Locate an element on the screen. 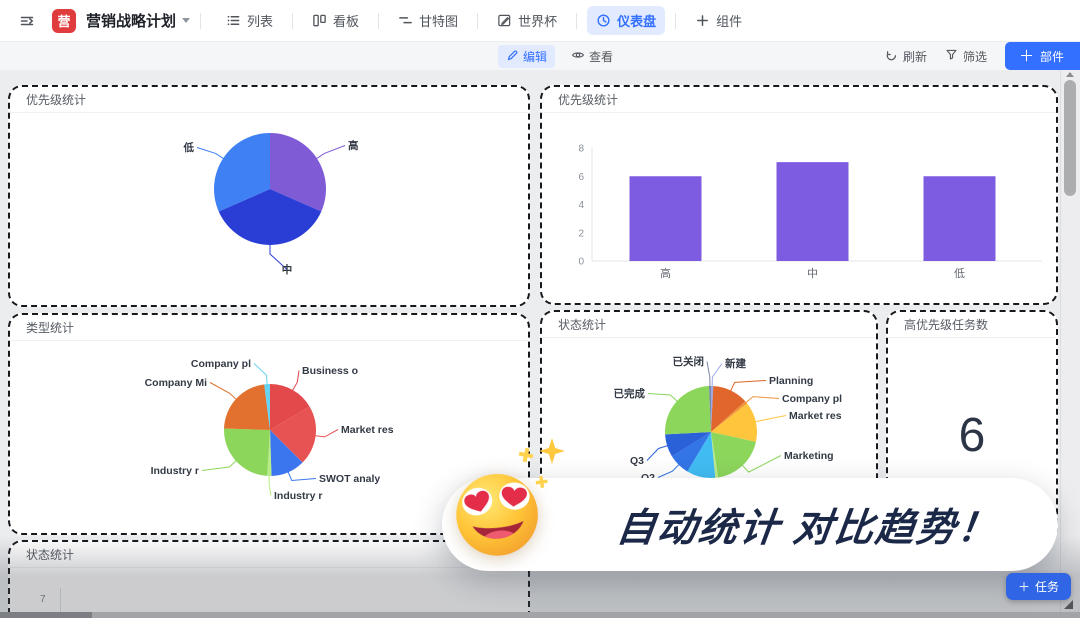  dashboard-toolbar: 编辑 查看 刷新 is located at coordinates (540, 56).